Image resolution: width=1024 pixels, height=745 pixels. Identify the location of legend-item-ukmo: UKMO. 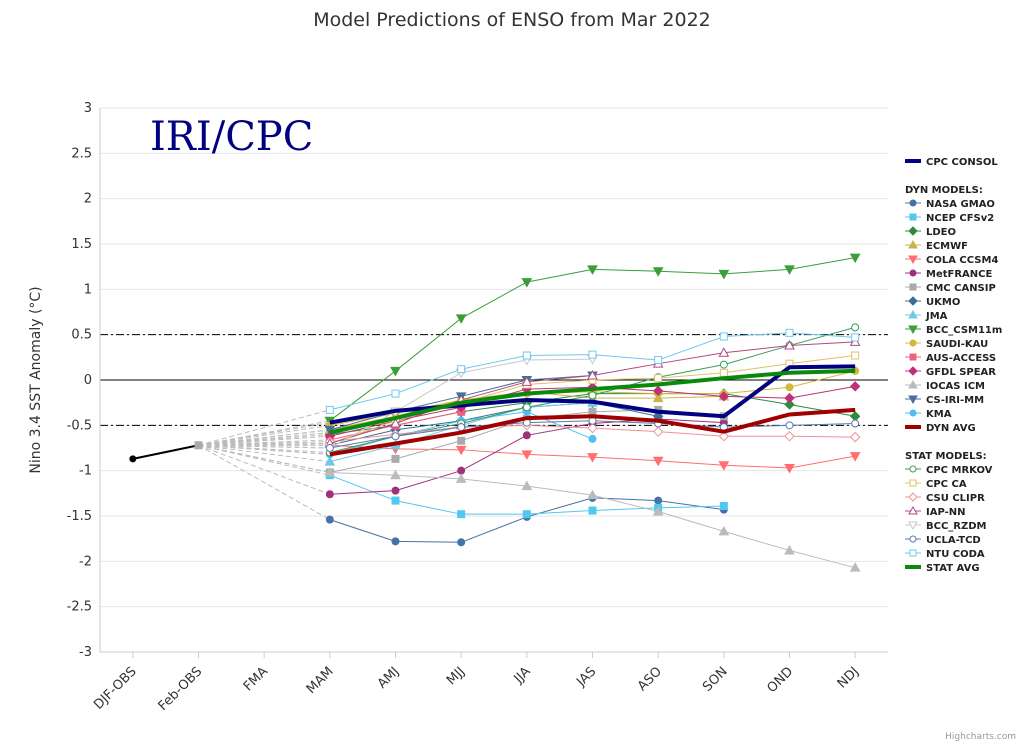
(932, 302).